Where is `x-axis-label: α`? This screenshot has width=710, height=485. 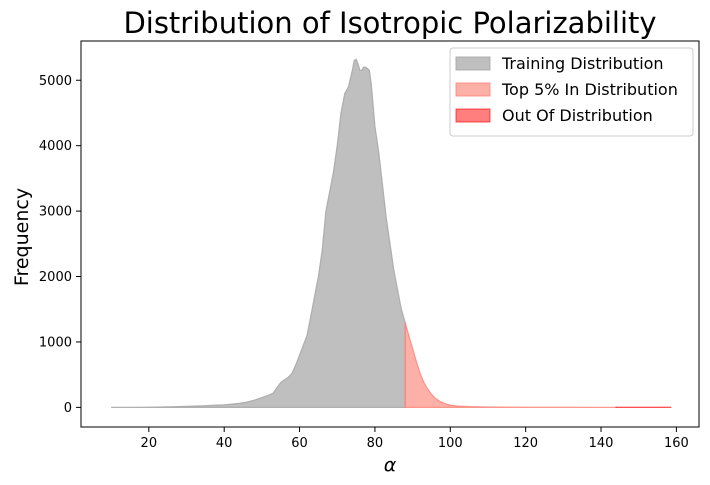
x-axis-label: α is located at coordinates (390, 465).